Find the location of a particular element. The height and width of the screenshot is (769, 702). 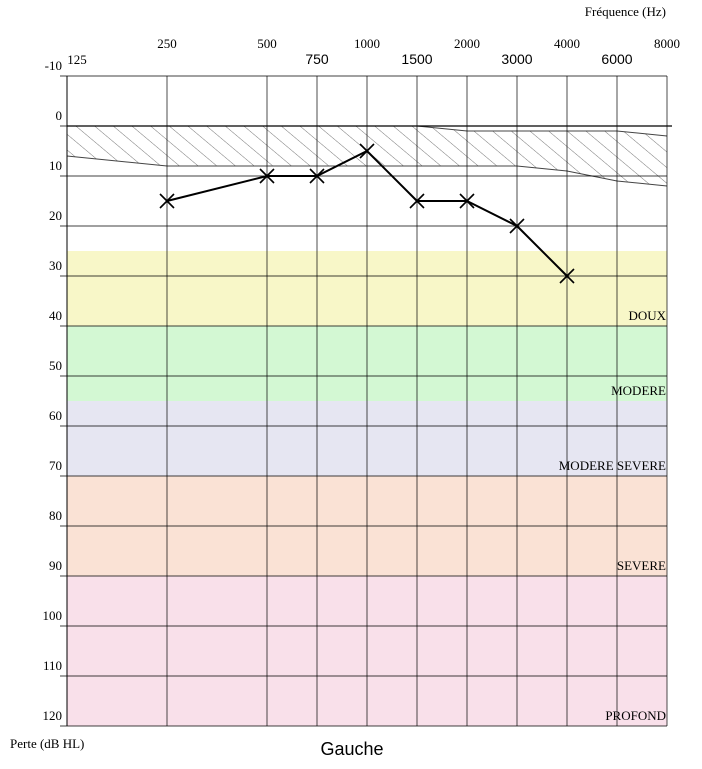

y-tick-label: 110 is located at coordinates (52, 665).